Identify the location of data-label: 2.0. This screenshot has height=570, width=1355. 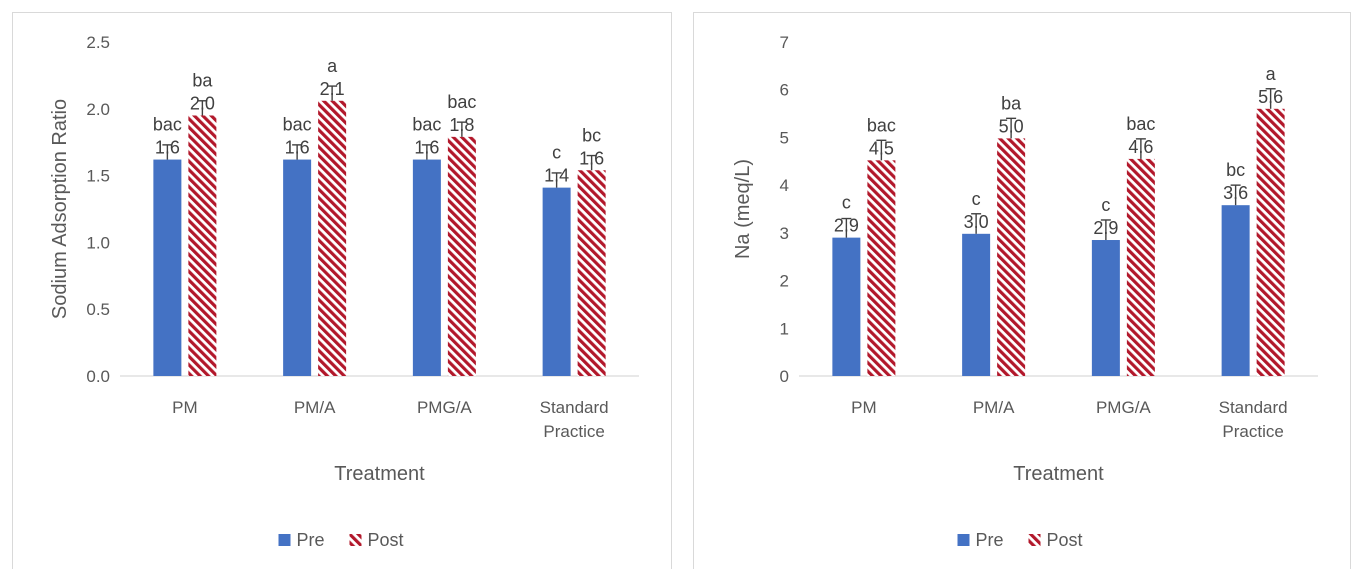
(202, 103).